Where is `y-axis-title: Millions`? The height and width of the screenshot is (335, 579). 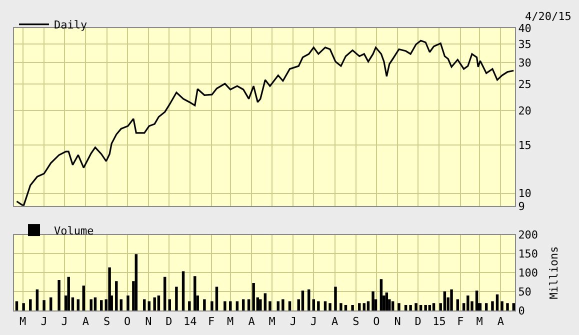
y-axis-title: Millions is located at coordinates (553, 273).